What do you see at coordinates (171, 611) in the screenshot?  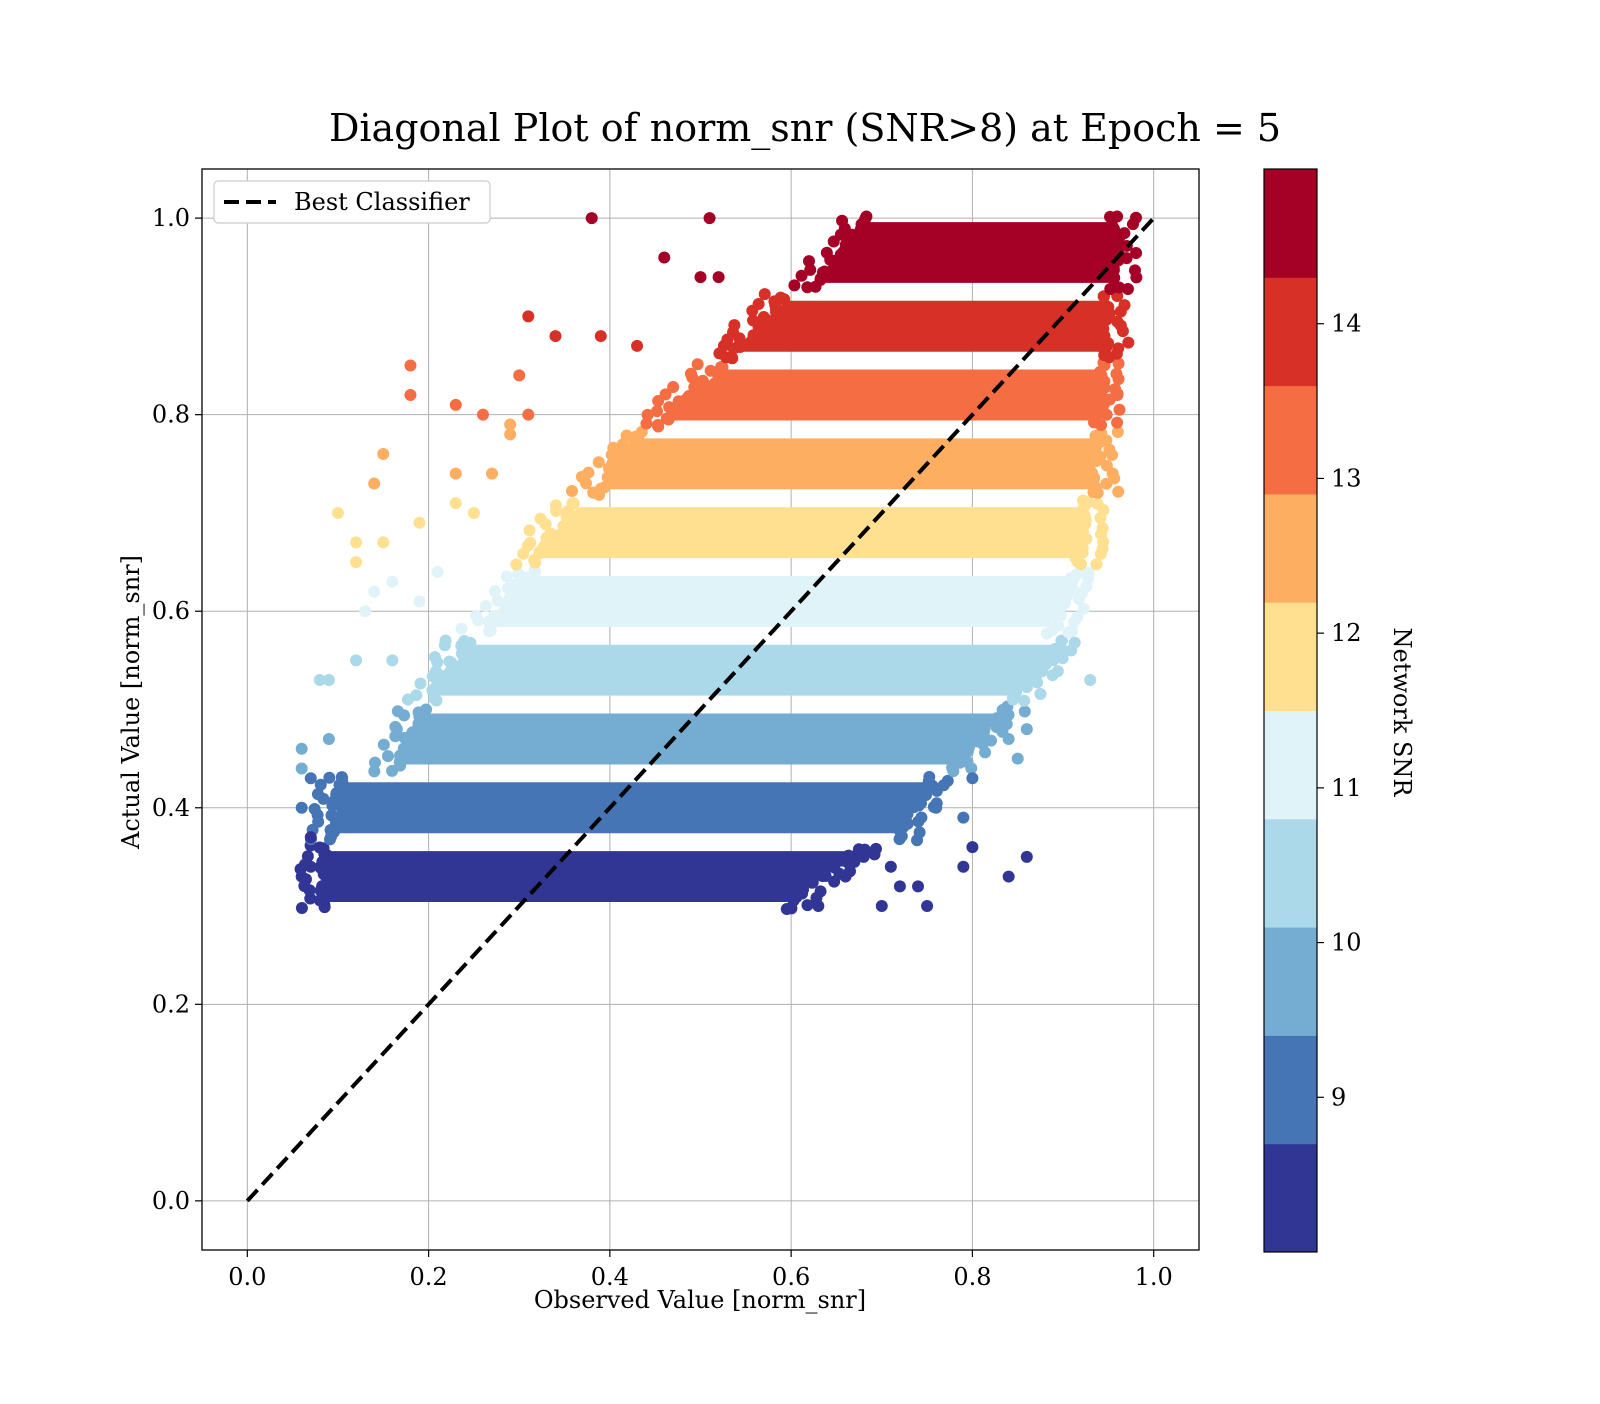 I see `y-tick-label: 0.6` at bounding box center [171, 611].